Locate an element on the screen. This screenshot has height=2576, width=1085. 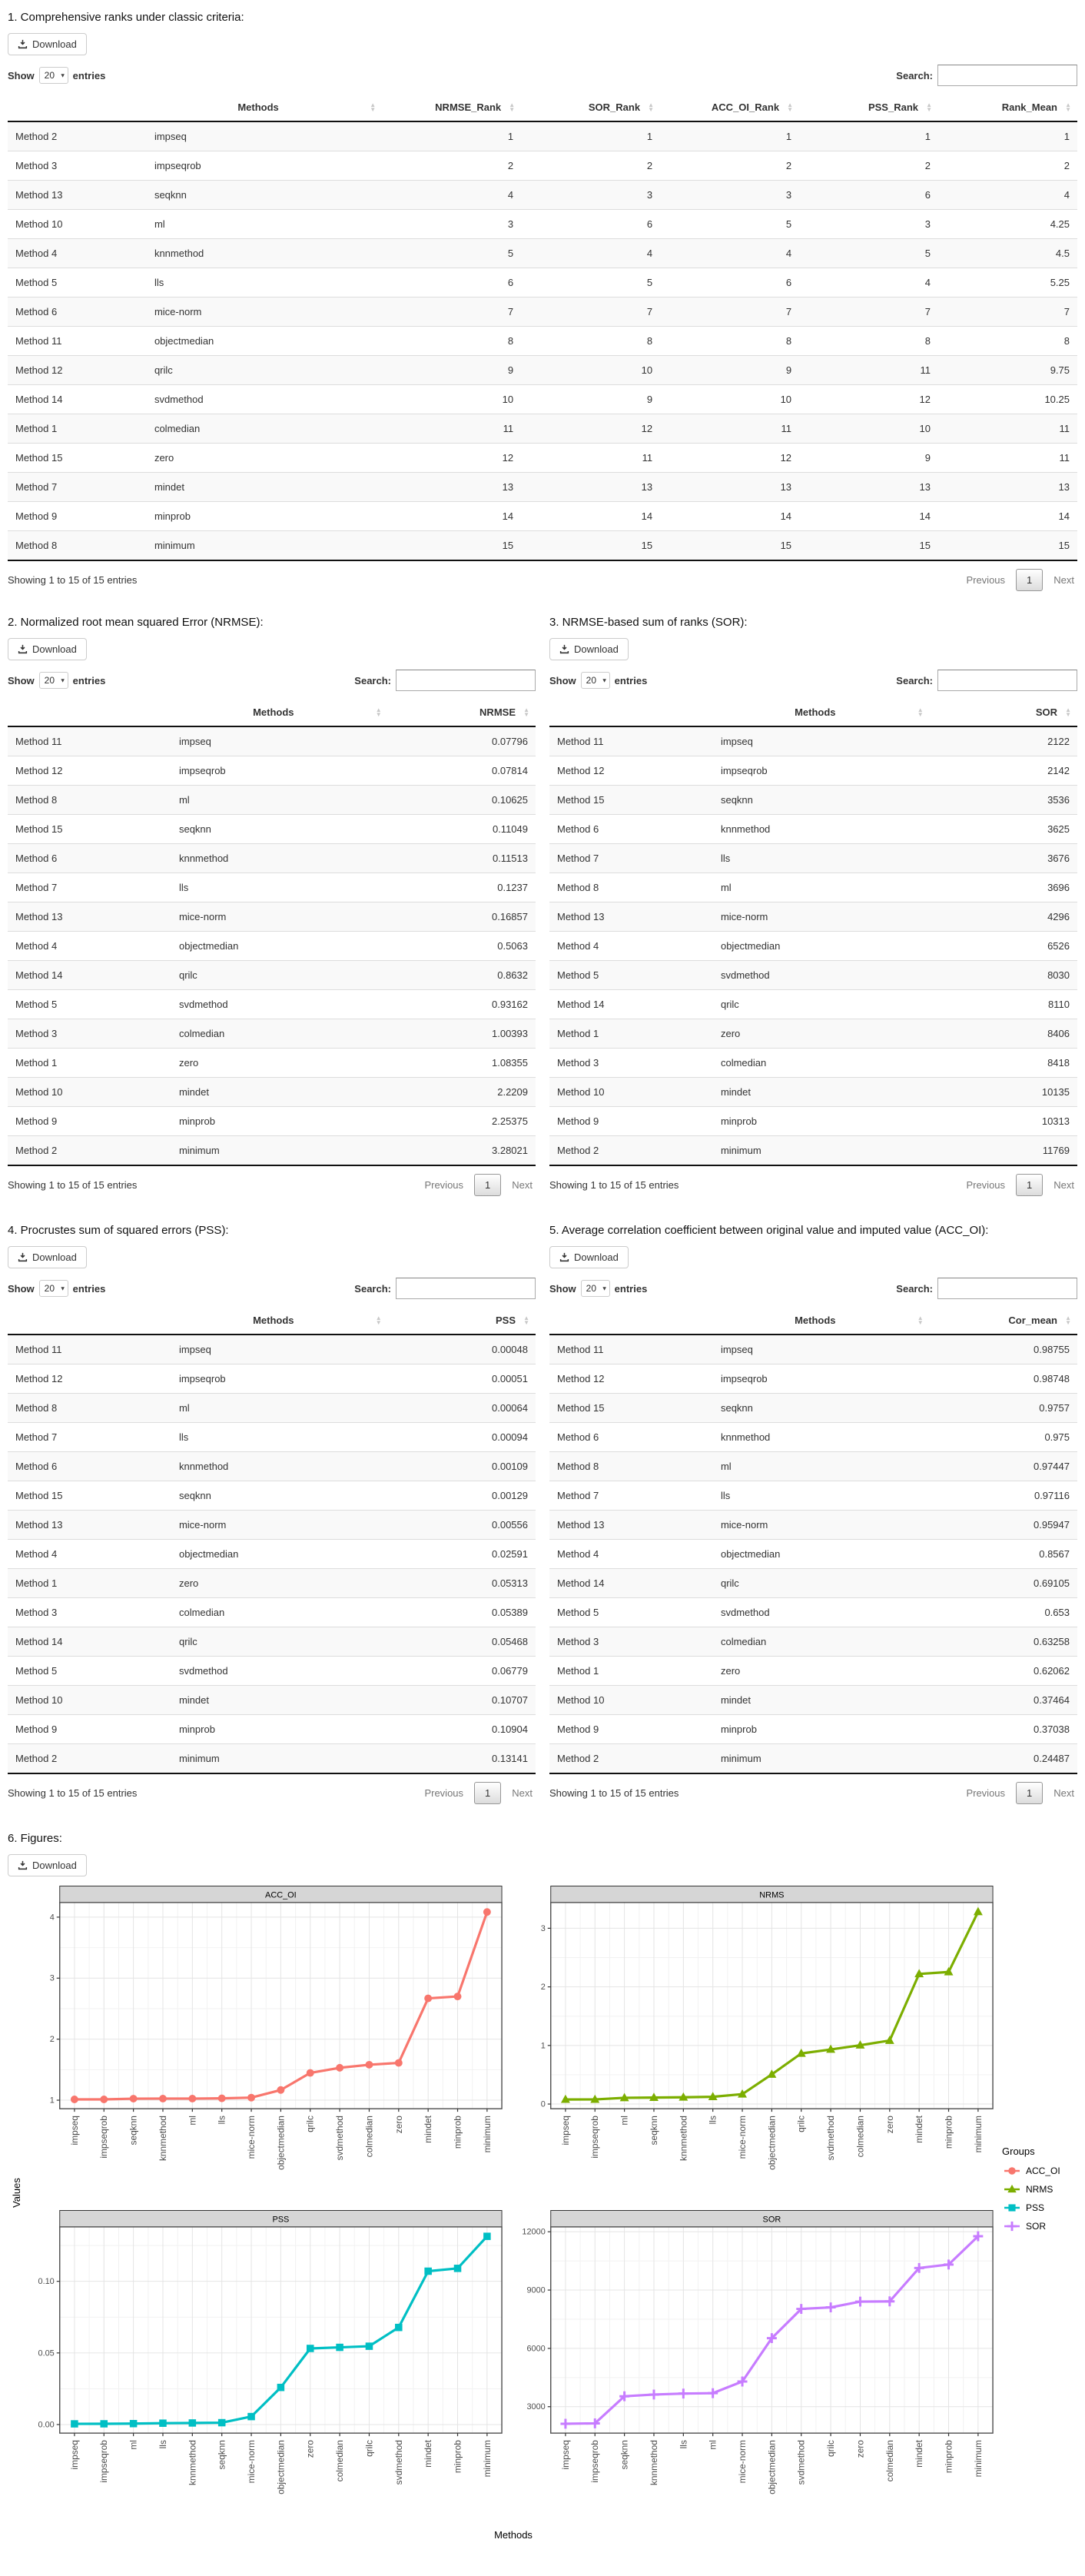
column-header-rank-mean: Rank_Mean ▲ ▼ is located at coordinates (1007, 108).